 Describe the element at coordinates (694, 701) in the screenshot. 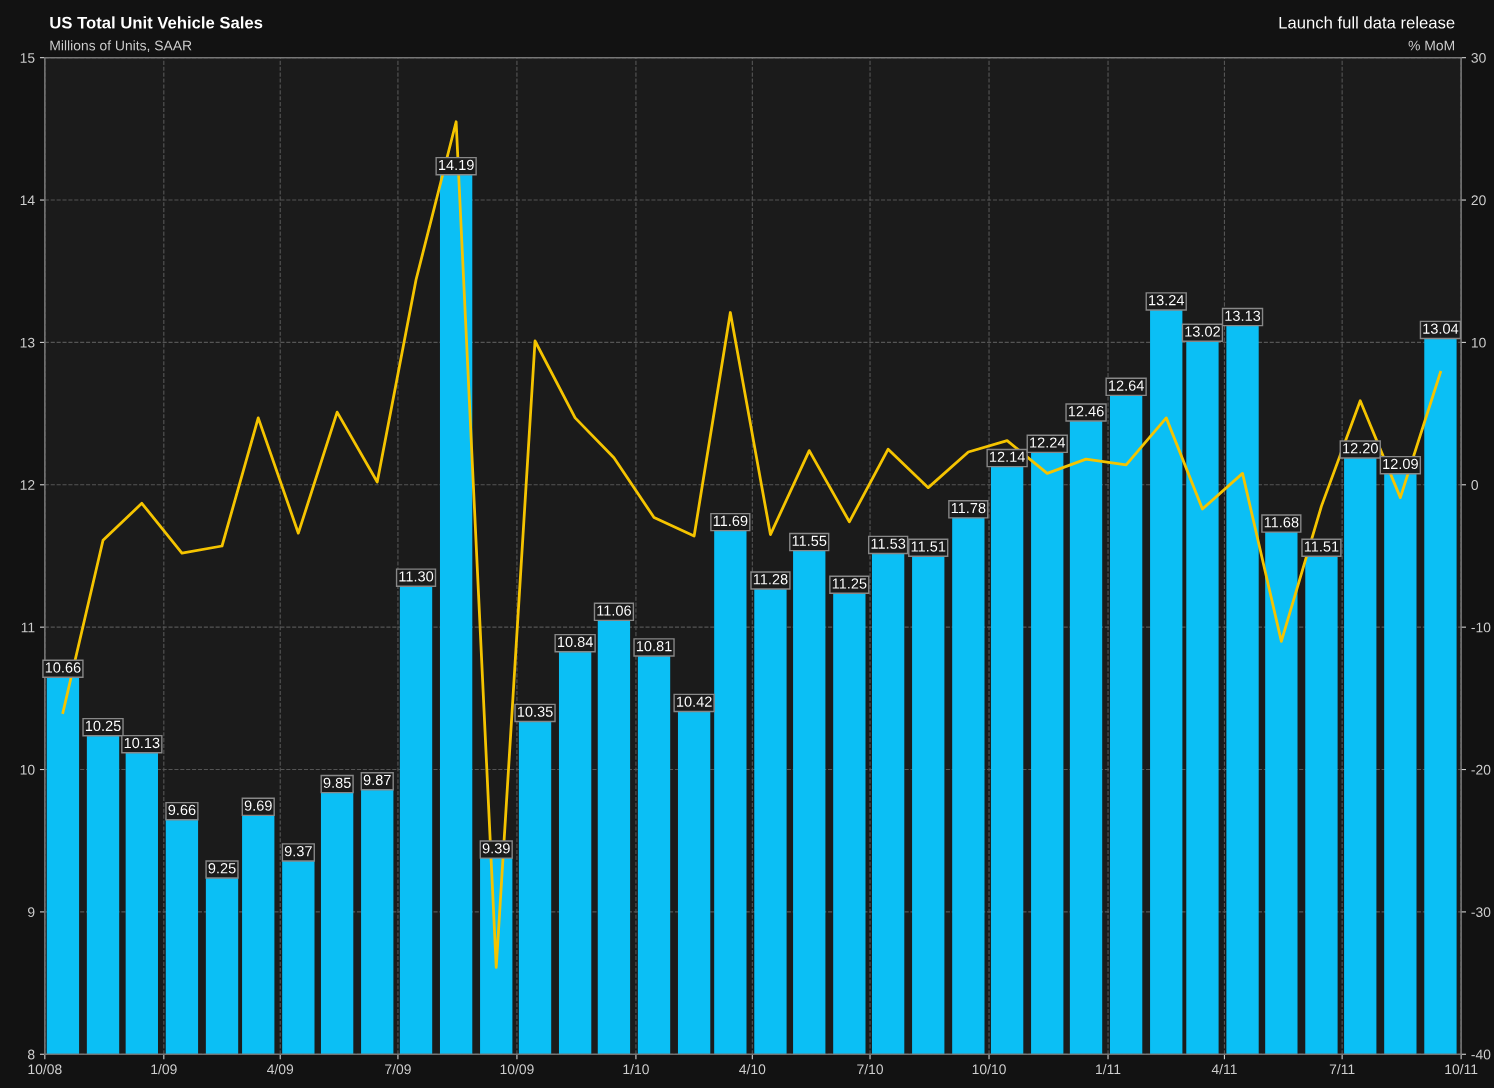

I see `data-label: 10.42` at that location.